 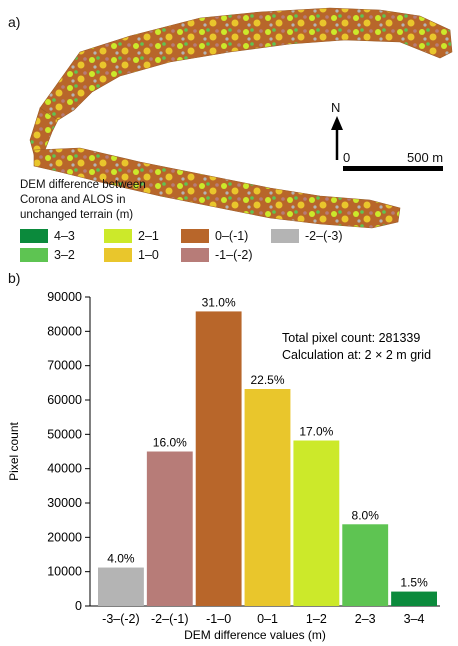 What do you see at coordinates (218, 619) in the screenshot?
I see `x-tick-label: -1–0` at bounding box center [218, 619].